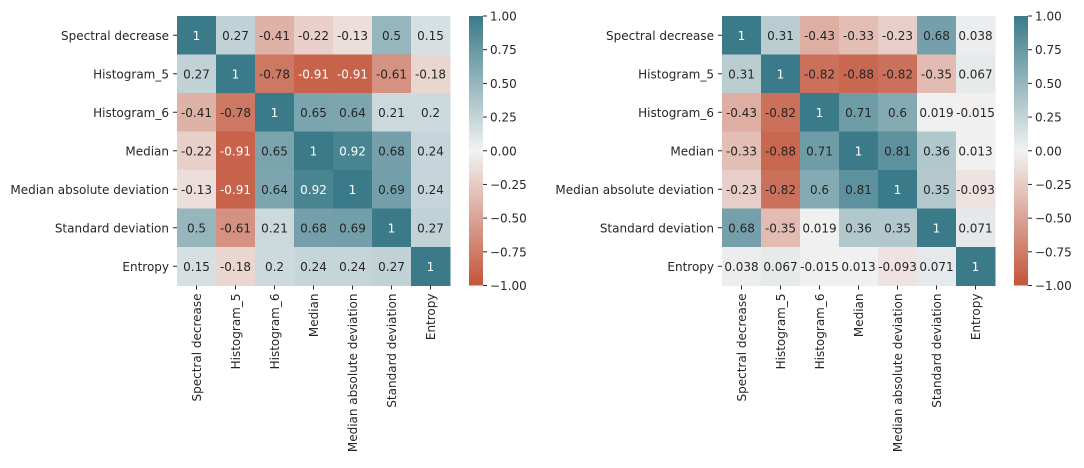  I want to click on colorbar-tick-label: 0.50, so click(1048, 84).